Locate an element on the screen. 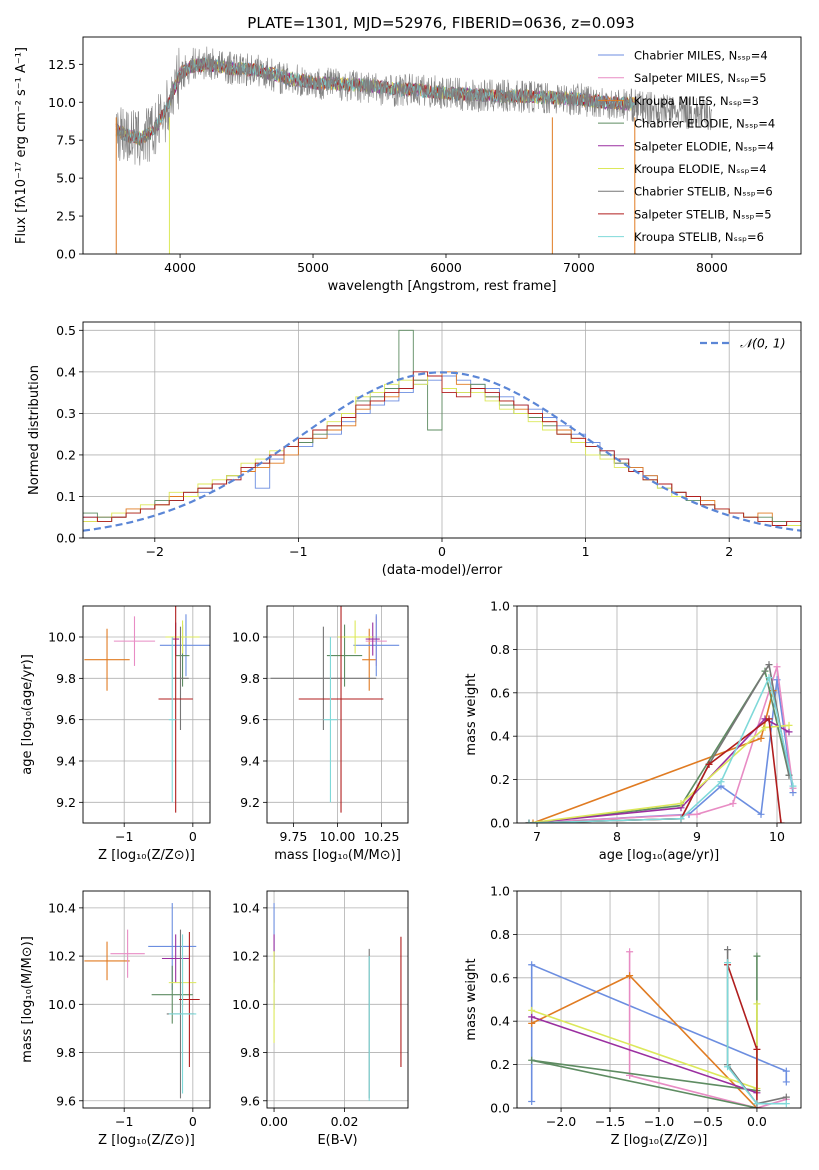 The image size is (819, 1170). x-tick-label: −0.5 is located at coordinates (708, 1121).